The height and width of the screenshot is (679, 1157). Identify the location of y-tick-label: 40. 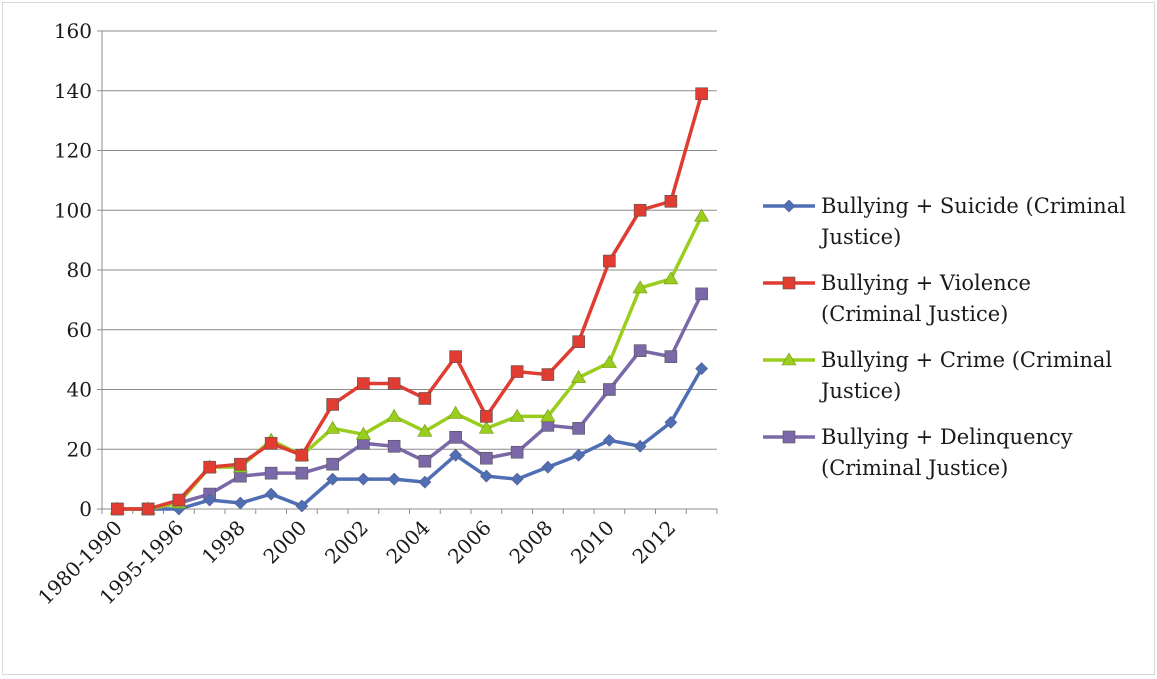
(79, 390).